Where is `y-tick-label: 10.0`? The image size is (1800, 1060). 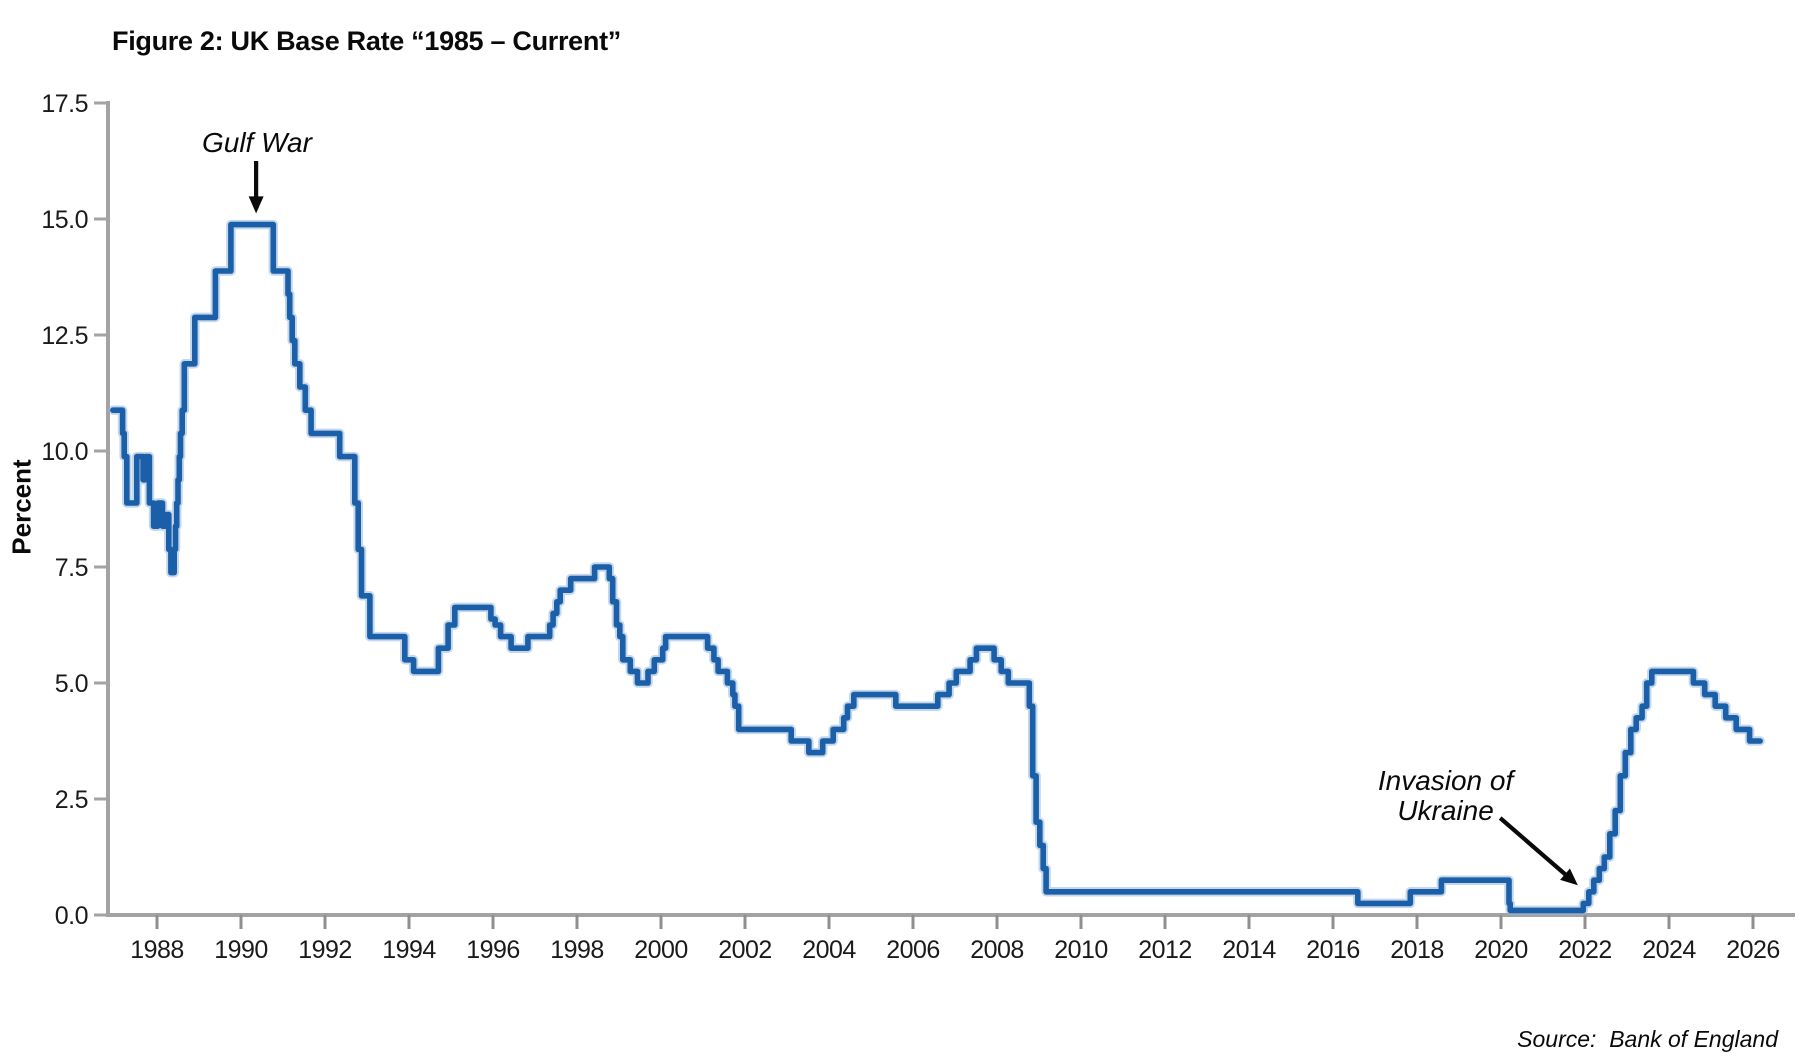
y-tick-label: 10.0 is located at coordinates (64, 452).